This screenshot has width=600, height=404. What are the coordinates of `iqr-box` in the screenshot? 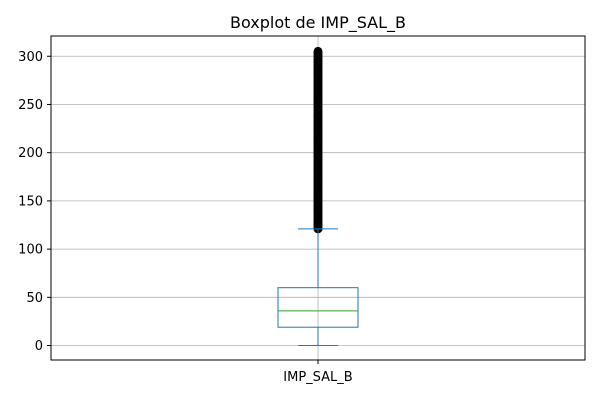 It's located at (318, 307).